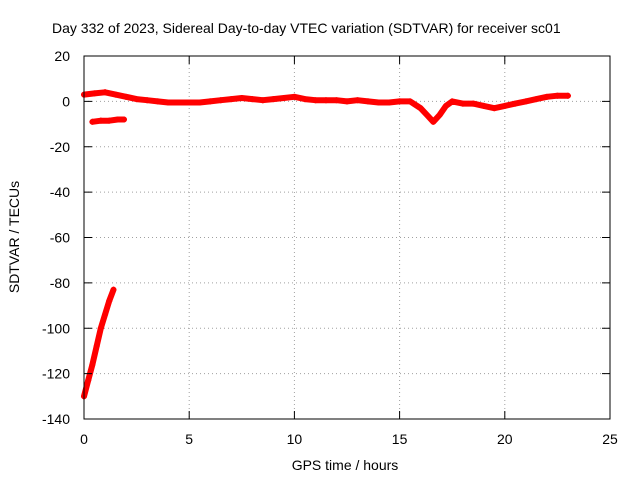  I want to click on y-axis-label: SDTVAR / TECUs, so click(14, 237).